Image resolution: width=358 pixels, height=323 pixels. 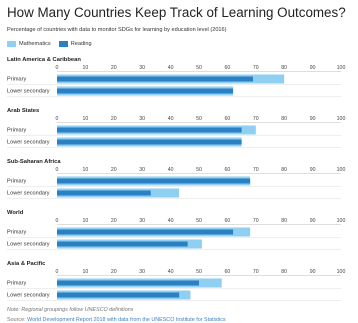 I want to click on category-label-sub-saharan-africa-primary: Primary, so click(x=16, y=182).